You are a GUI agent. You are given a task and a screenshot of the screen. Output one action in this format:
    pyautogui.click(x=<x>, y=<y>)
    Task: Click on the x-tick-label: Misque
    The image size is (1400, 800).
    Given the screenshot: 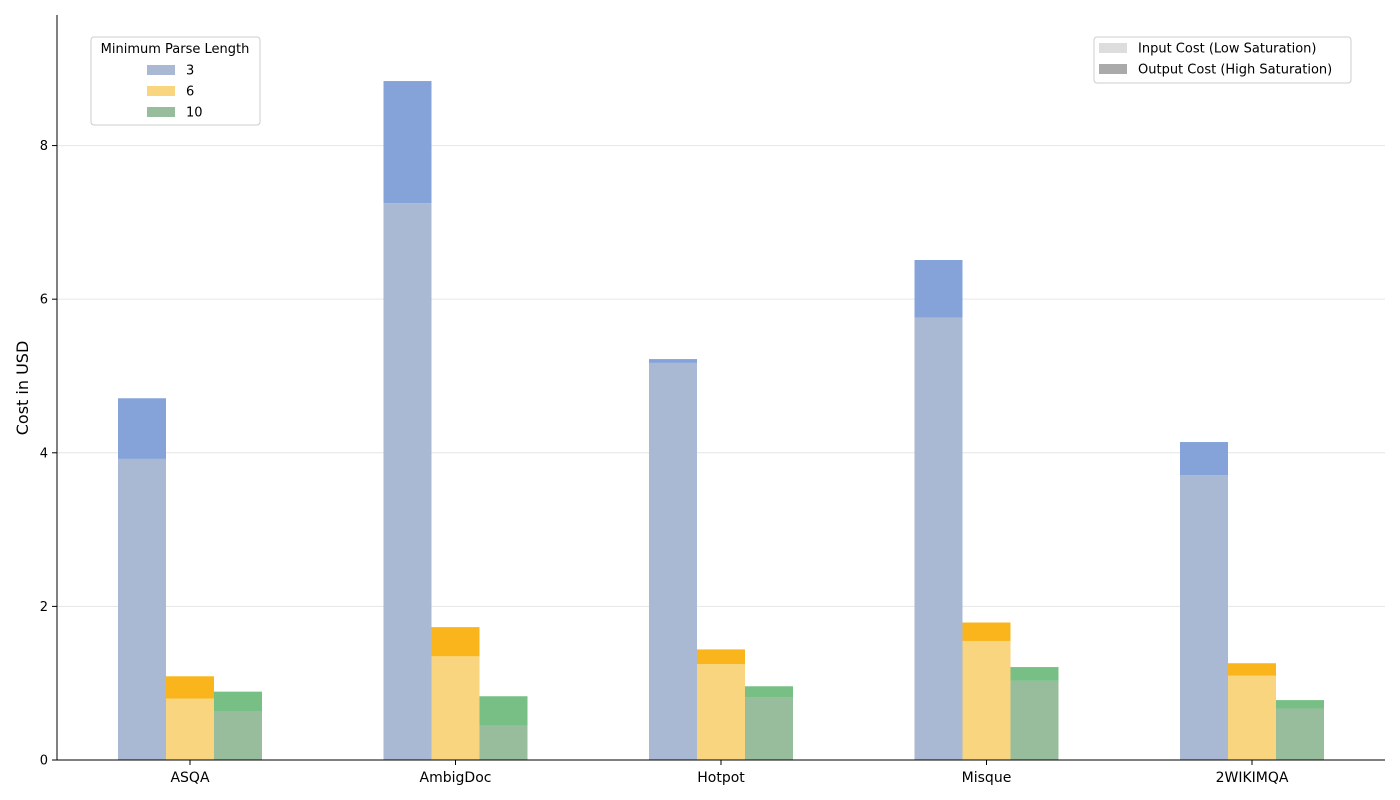 What is the action you would take?
    pyautogui.click(x=987, y=778)
    